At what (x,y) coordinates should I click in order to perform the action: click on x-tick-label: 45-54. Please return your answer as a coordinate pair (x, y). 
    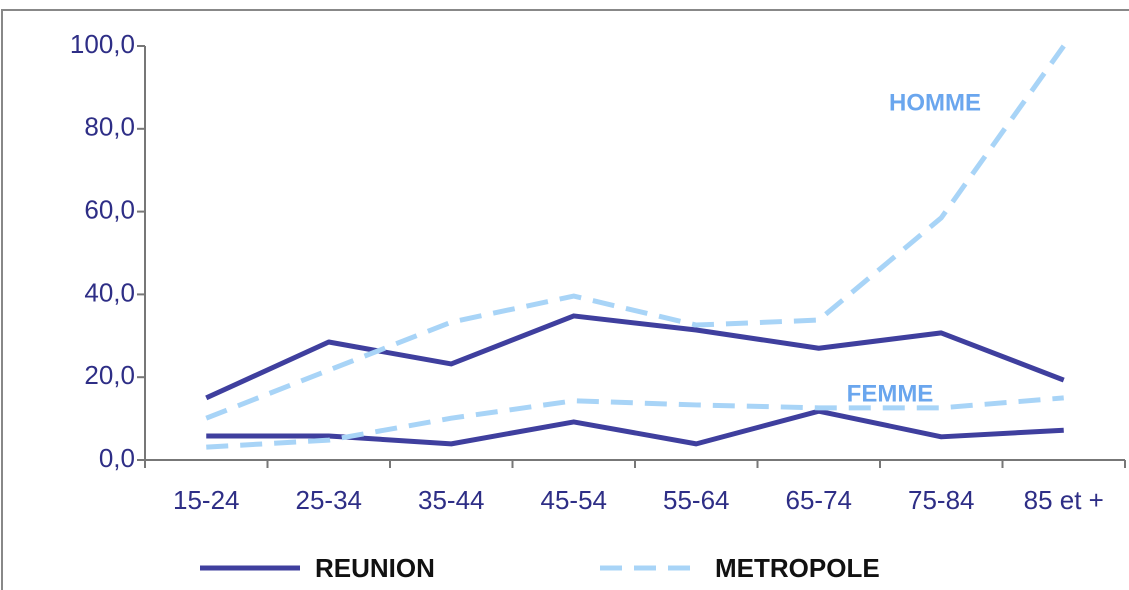
    Looking at the image, I should click on (574, 500).